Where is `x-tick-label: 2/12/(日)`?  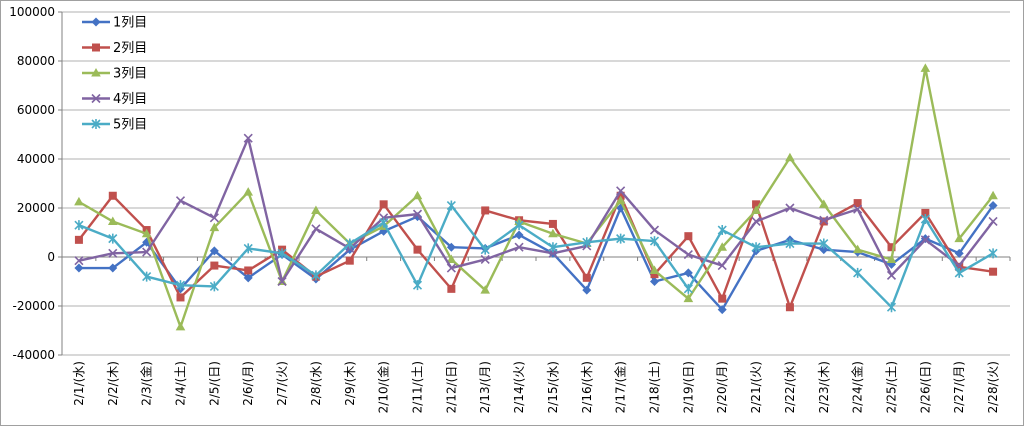
x-tick-label: 2/12/(日) is located at coordinates (451, 387).